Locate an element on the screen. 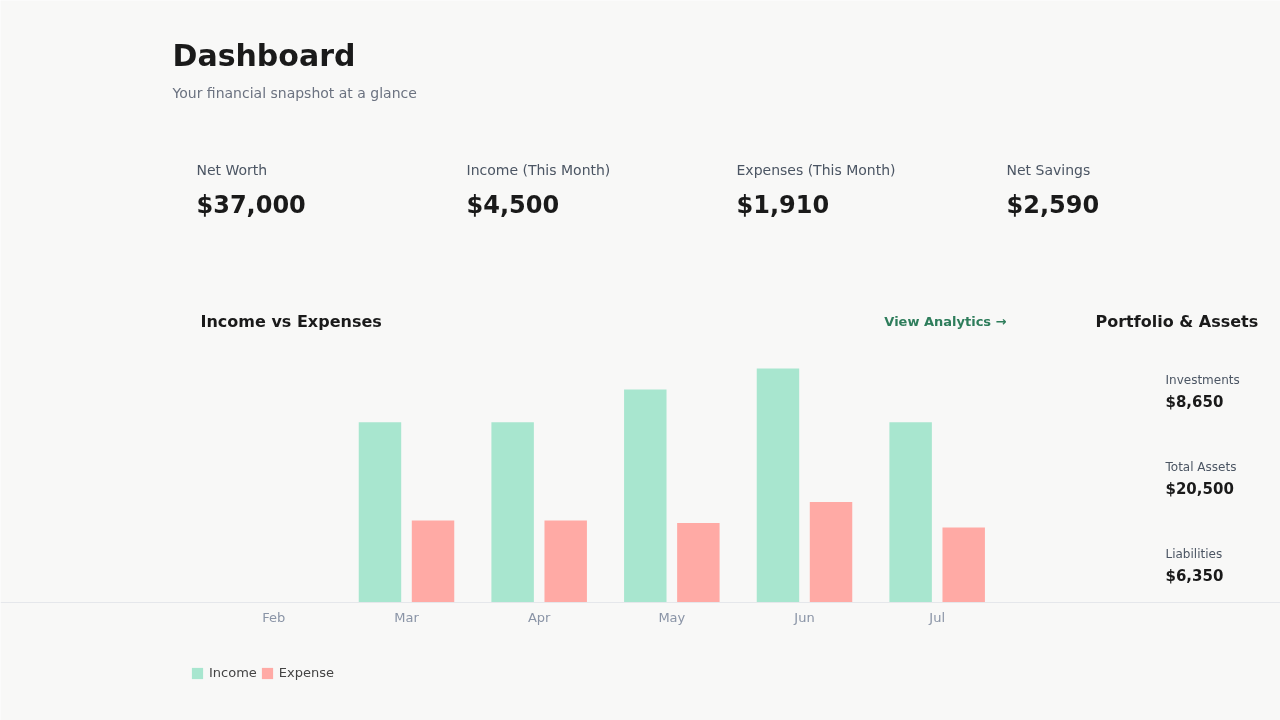 Image resolution: width=1280 pixels, height=720 pixels. text: $1,910 is located at coordinates (783, 204).